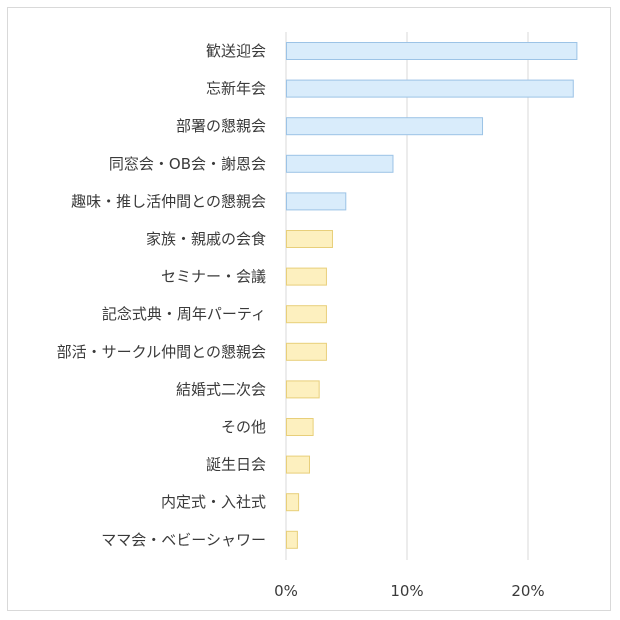 This screenshot has width=620, height=620. I want to click on category-label: 記念式典・周年パーティ, so click(184, 314).